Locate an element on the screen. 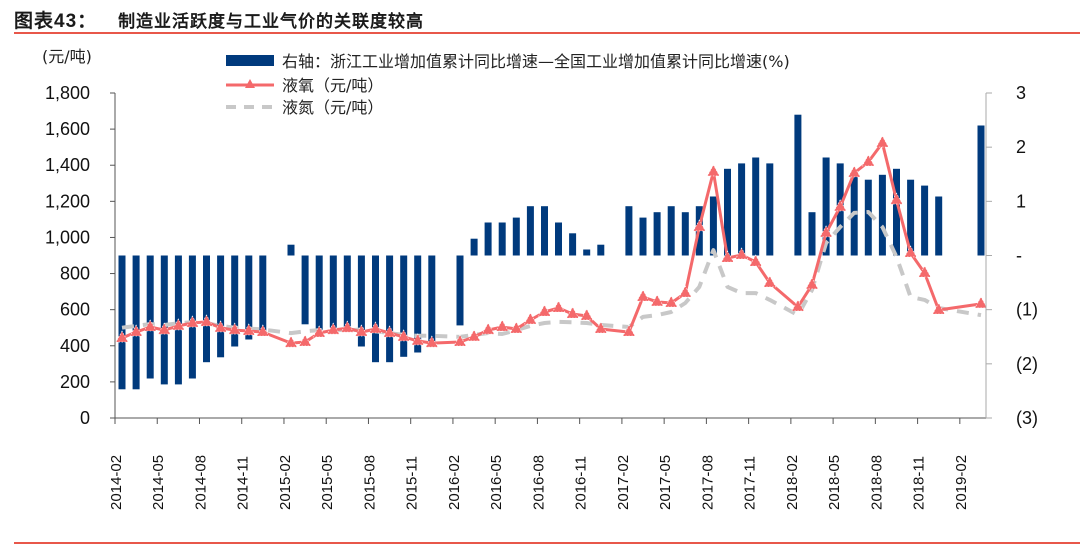 This screenshot has width=1080, height=559. figure-title: 图表43： 制造业活跃度与工业气价的关联度较高 is located at coordinates (219, 19).